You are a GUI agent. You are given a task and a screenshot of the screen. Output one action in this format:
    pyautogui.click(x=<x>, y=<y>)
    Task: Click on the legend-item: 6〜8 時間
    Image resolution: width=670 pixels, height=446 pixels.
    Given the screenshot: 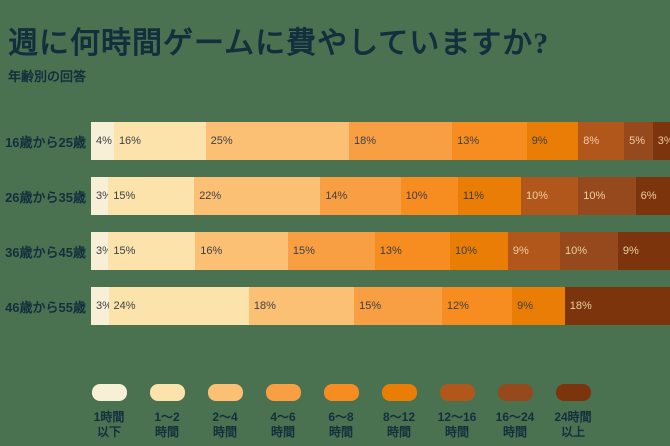 What is the action you would take?
    pyautogui.click(x=341, y=412)
    